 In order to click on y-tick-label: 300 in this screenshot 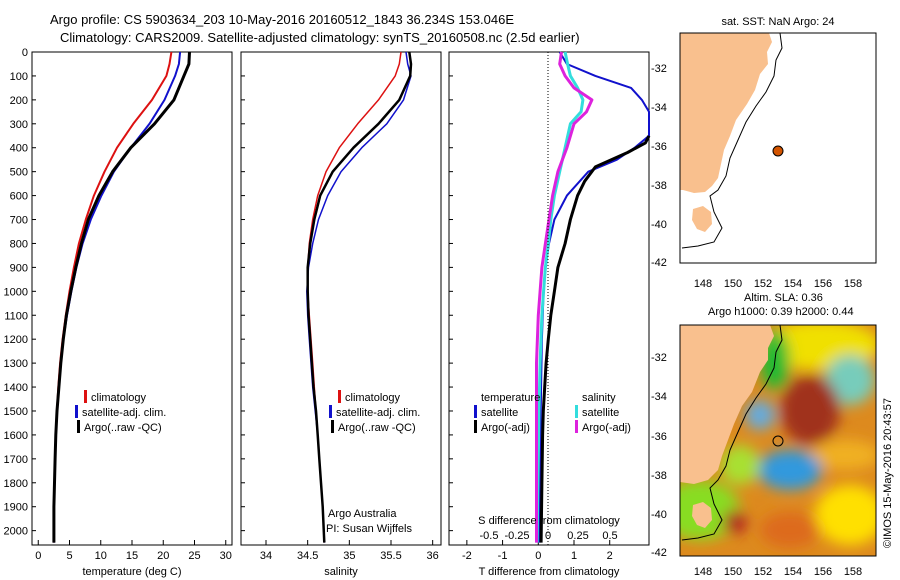, I will do `click(19, 125)`.